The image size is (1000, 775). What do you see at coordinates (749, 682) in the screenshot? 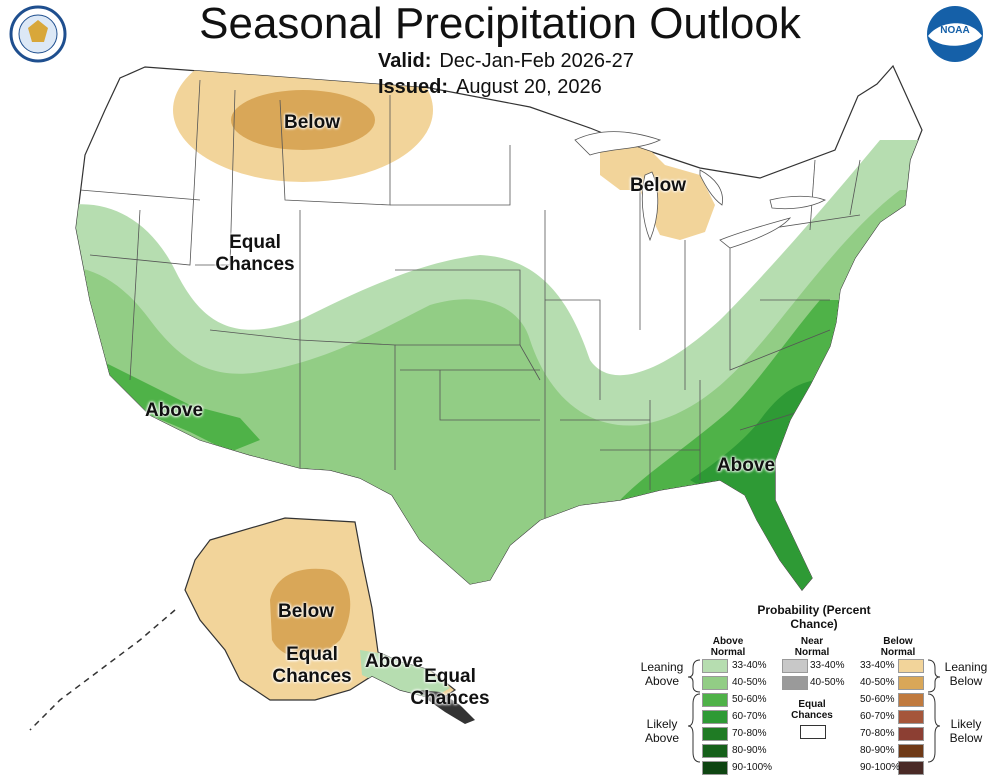
I see `legend-above-label: 40-50%` at bounding box center [749, 682].